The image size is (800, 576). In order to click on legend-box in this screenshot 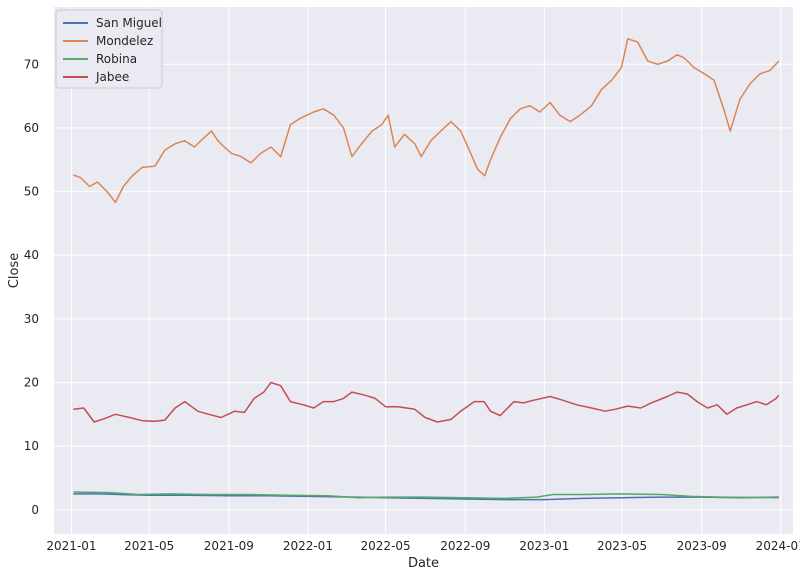, I will do `click(109, 49)`.